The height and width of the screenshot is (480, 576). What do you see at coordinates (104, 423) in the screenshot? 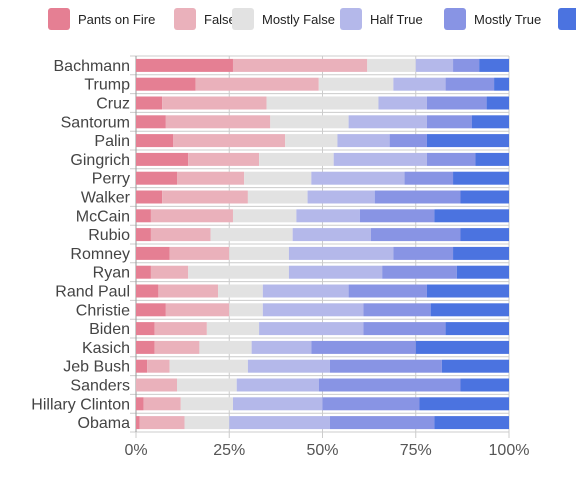
I see `category-label: Obama` at bounding box center [104, 423].